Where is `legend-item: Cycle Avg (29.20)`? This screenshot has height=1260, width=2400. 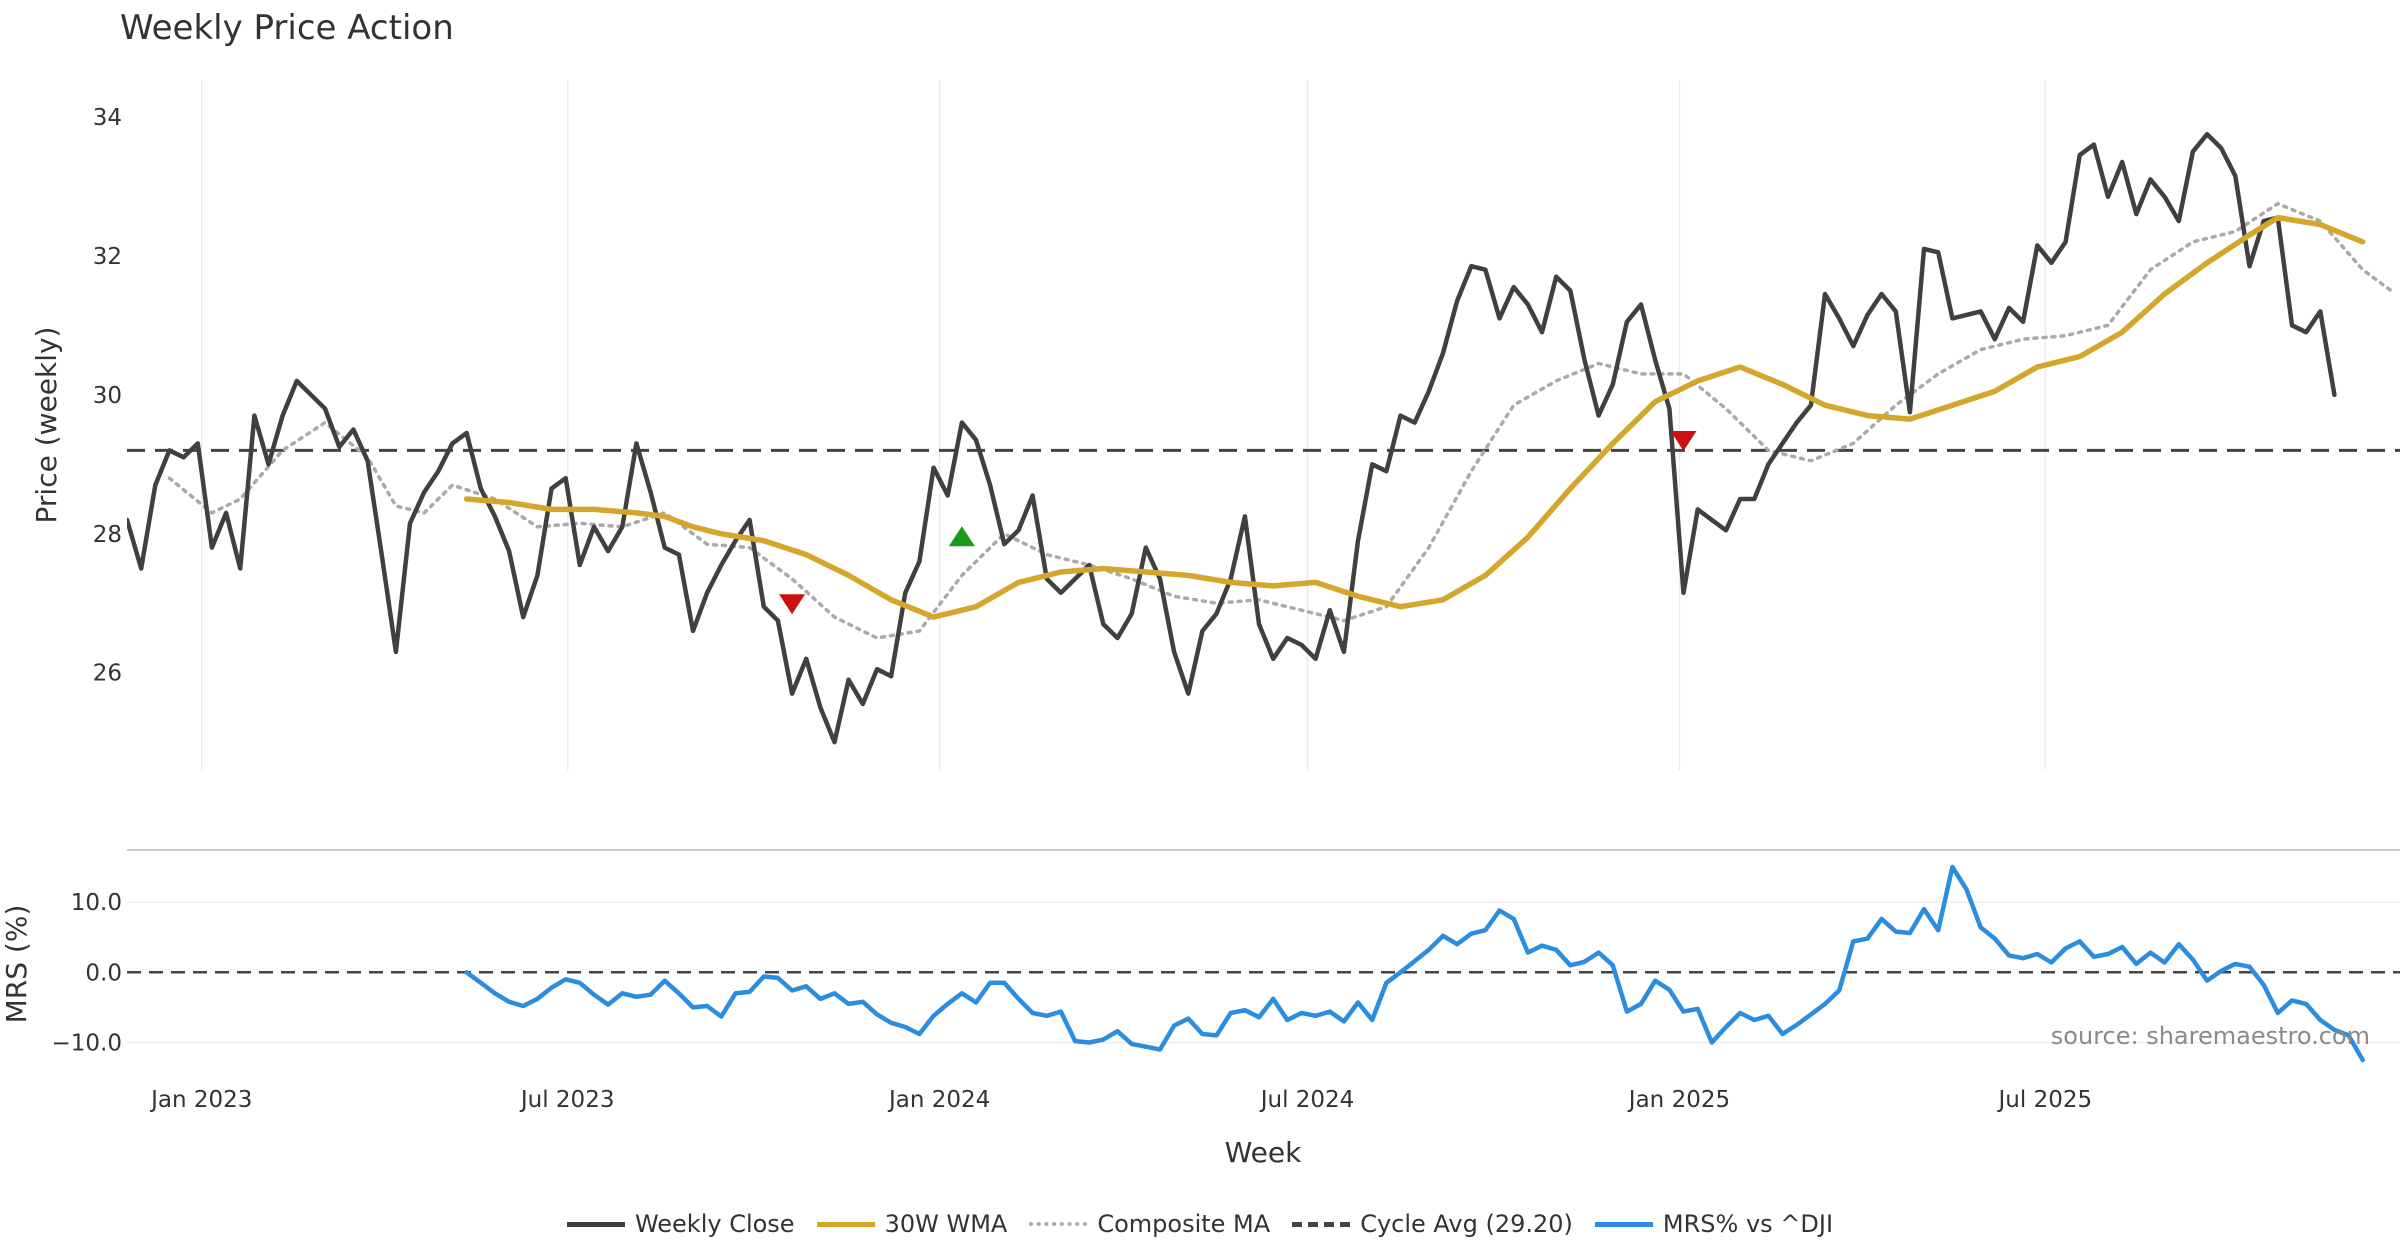 legend-item: Cycle Avg (29.20) is located at coordinates (1432, 1224).